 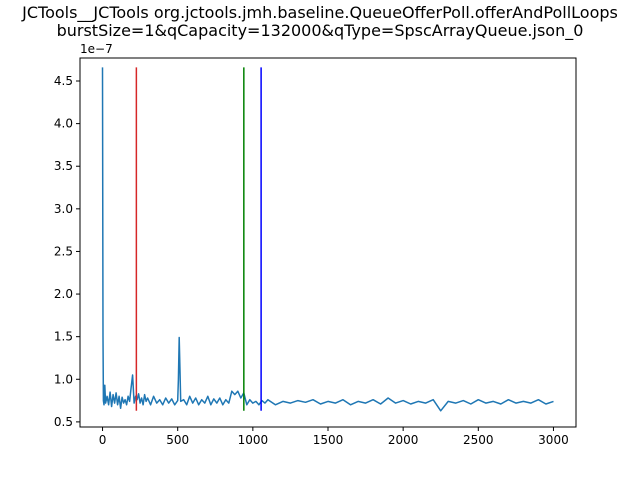 I want to click on y-offset-label: 1e−7, so click(x=96, y=49).